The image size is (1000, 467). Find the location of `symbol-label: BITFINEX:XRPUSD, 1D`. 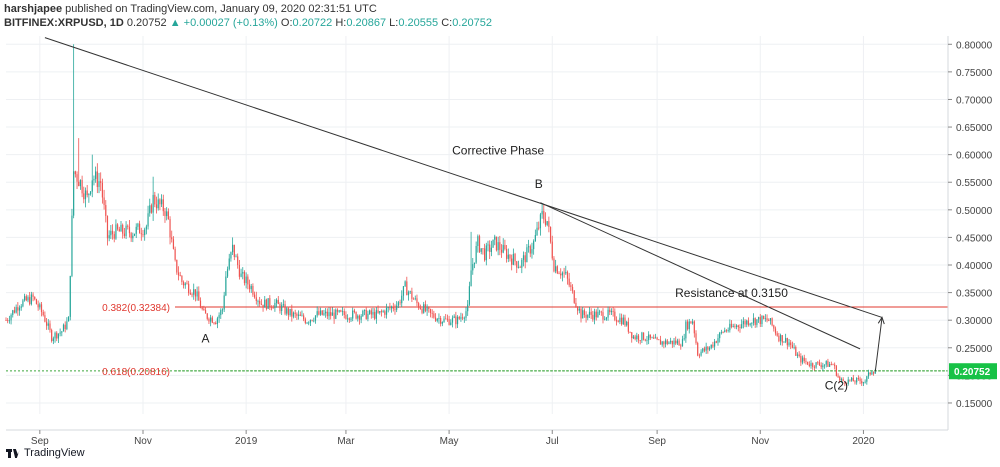

symbol-label: BITFINEX:XRPUSD, 1D is located at coordinates (64, 23).